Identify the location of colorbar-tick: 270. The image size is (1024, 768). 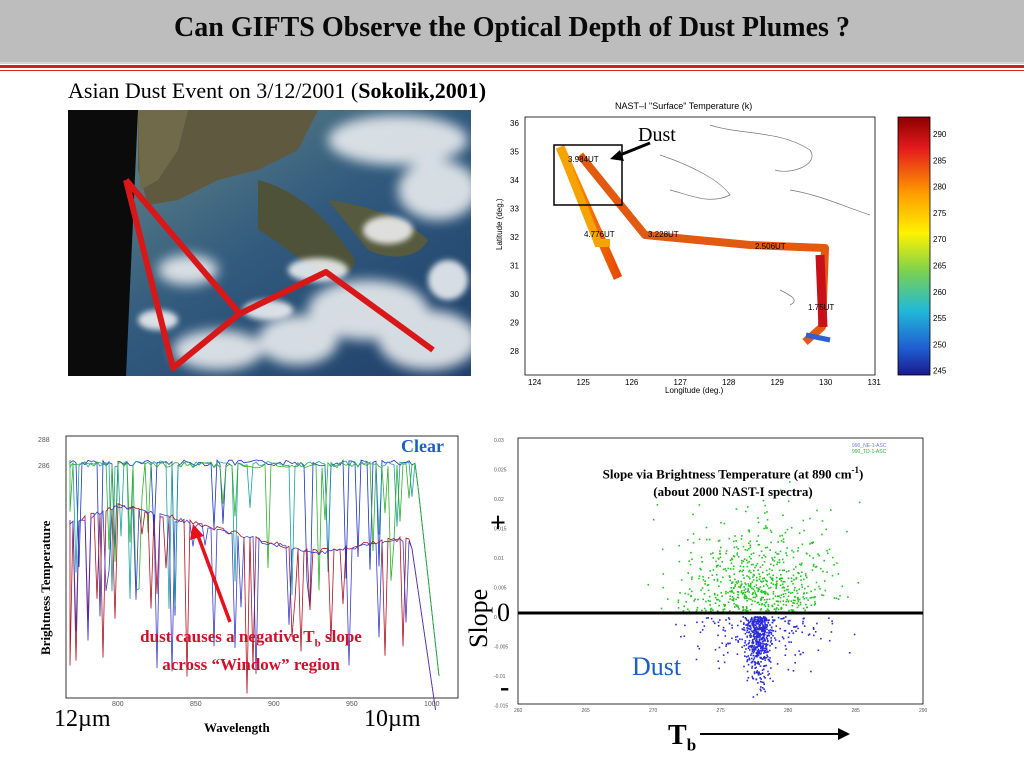
(940, 239).